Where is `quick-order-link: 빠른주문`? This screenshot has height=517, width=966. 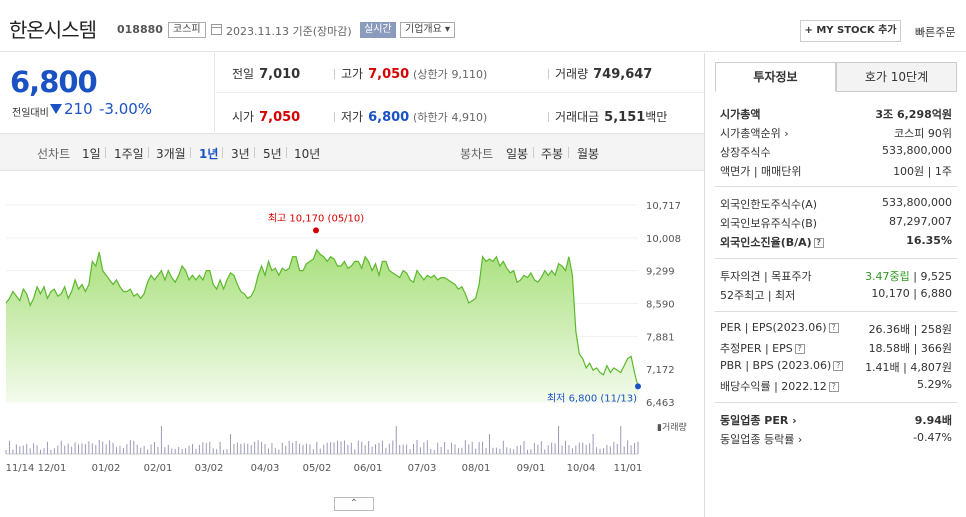 quick-order-link: 빠른주문 is located at coordinates (935, 32).